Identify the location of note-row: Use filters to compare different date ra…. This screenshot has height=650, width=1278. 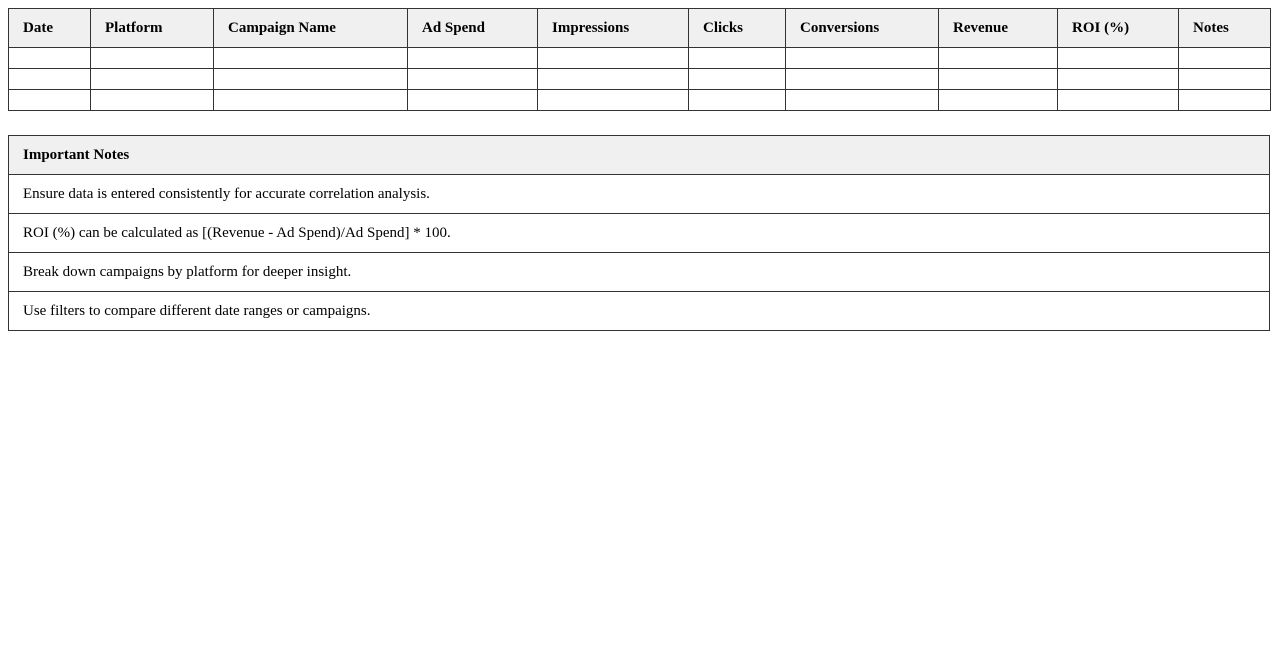
(639, 311).